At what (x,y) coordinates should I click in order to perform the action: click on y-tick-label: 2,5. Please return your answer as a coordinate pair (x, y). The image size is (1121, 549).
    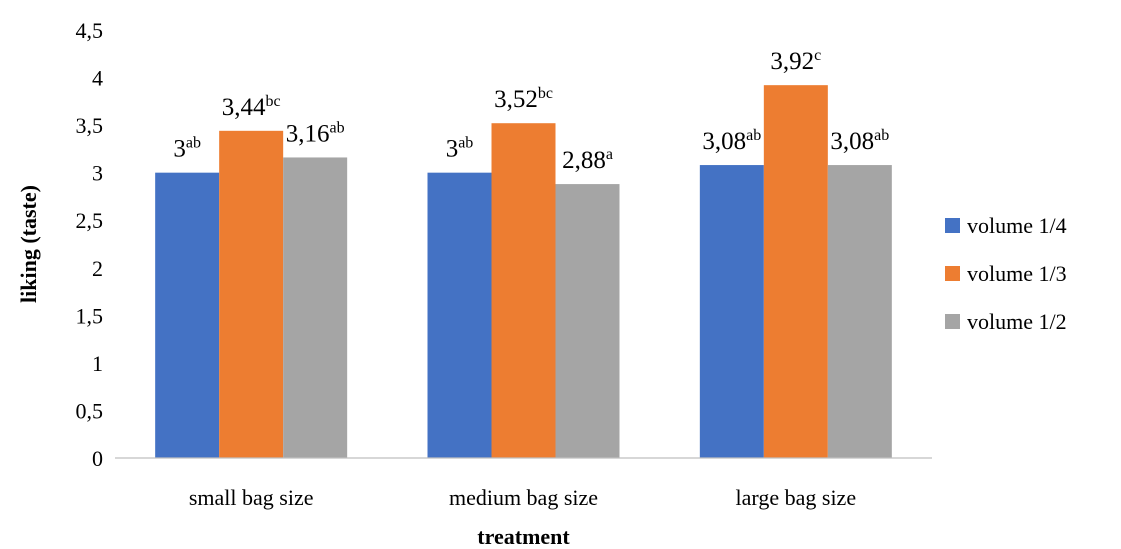
    Looking at the image, I should click on (90, 220).